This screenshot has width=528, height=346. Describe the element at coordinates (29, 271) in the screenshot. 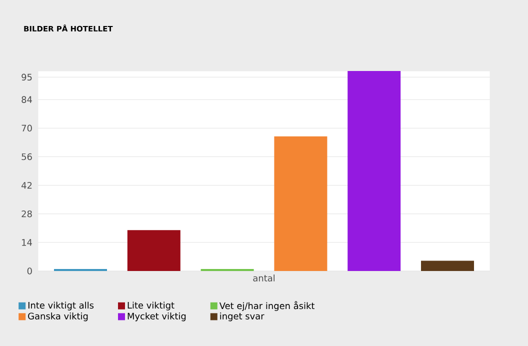

I see `y-tick-label: 0` at that location.